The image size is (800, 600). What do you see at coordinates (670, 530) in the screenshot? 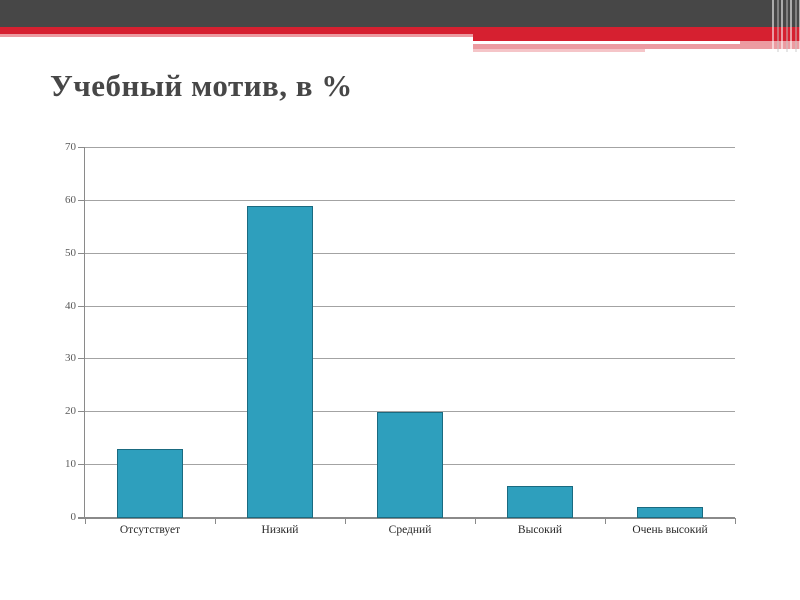
I see `x-axis-label: Очень высокий` at bounding box center [670, 530].